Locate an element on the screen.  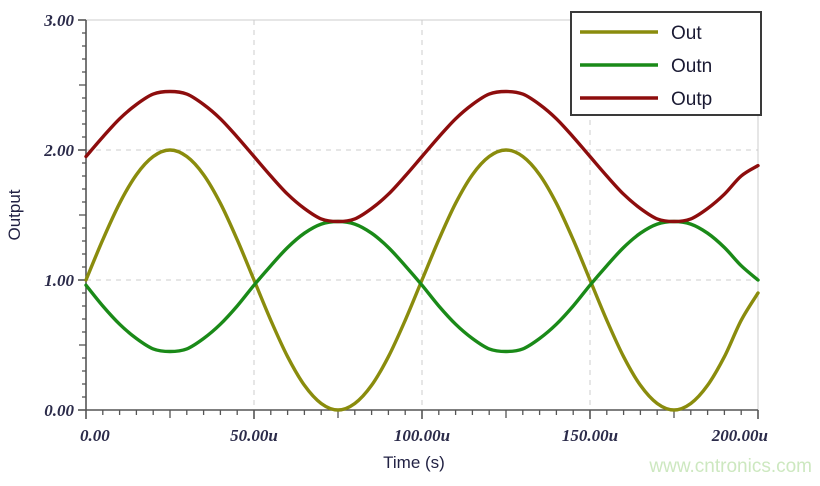
legend: Out Outn Outp is located at coordinates (666, 63).